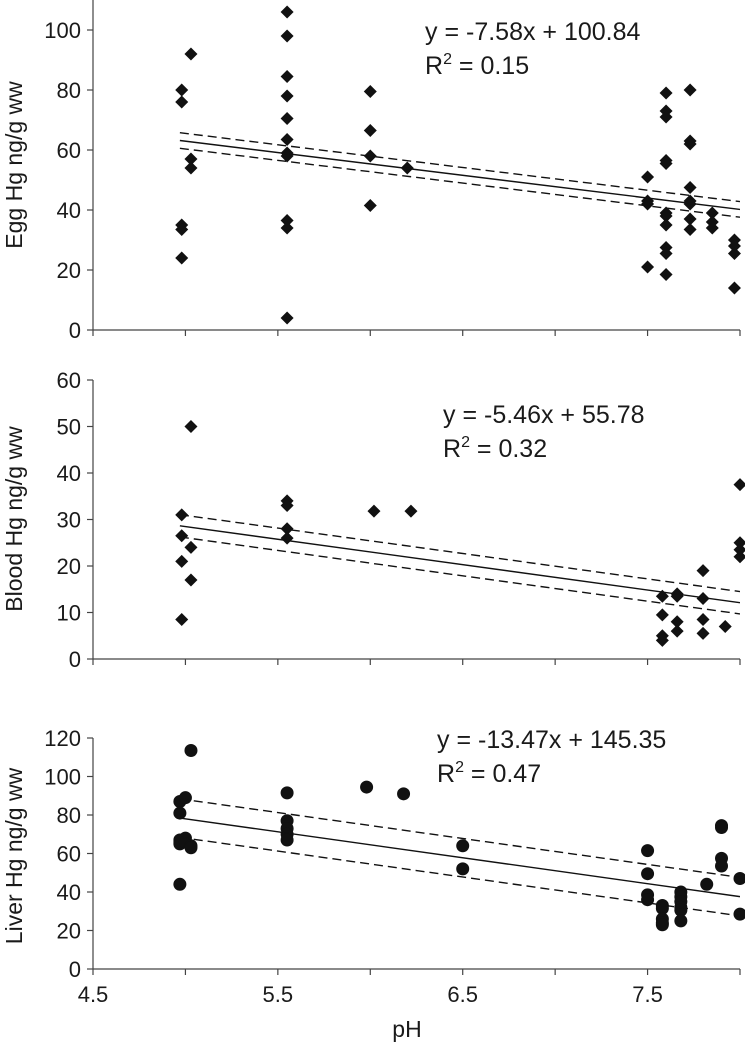 The width and height of the screenshot is (745, 1048). I want to click on blood-x-ticks, so click(416, 662).